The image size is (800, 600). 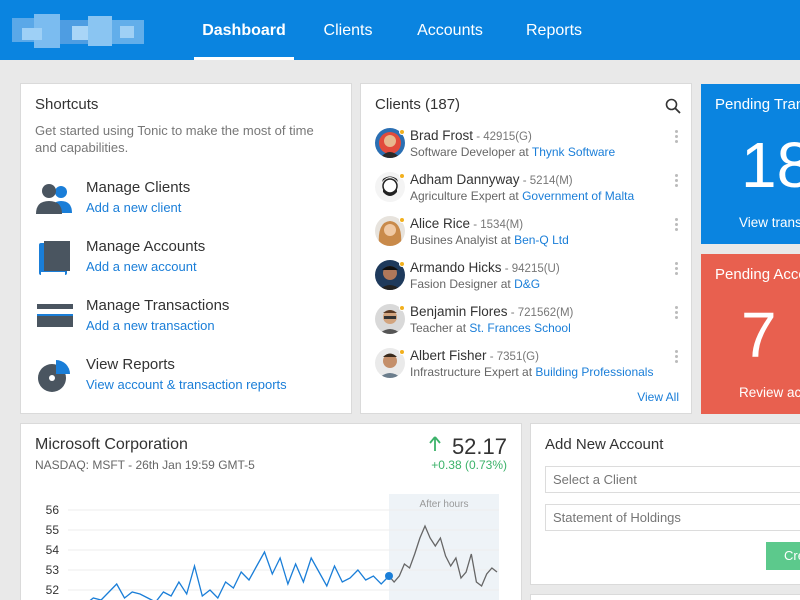 I want to click on shortcuts-title: Shortcuts, so click(x=67, y=104).